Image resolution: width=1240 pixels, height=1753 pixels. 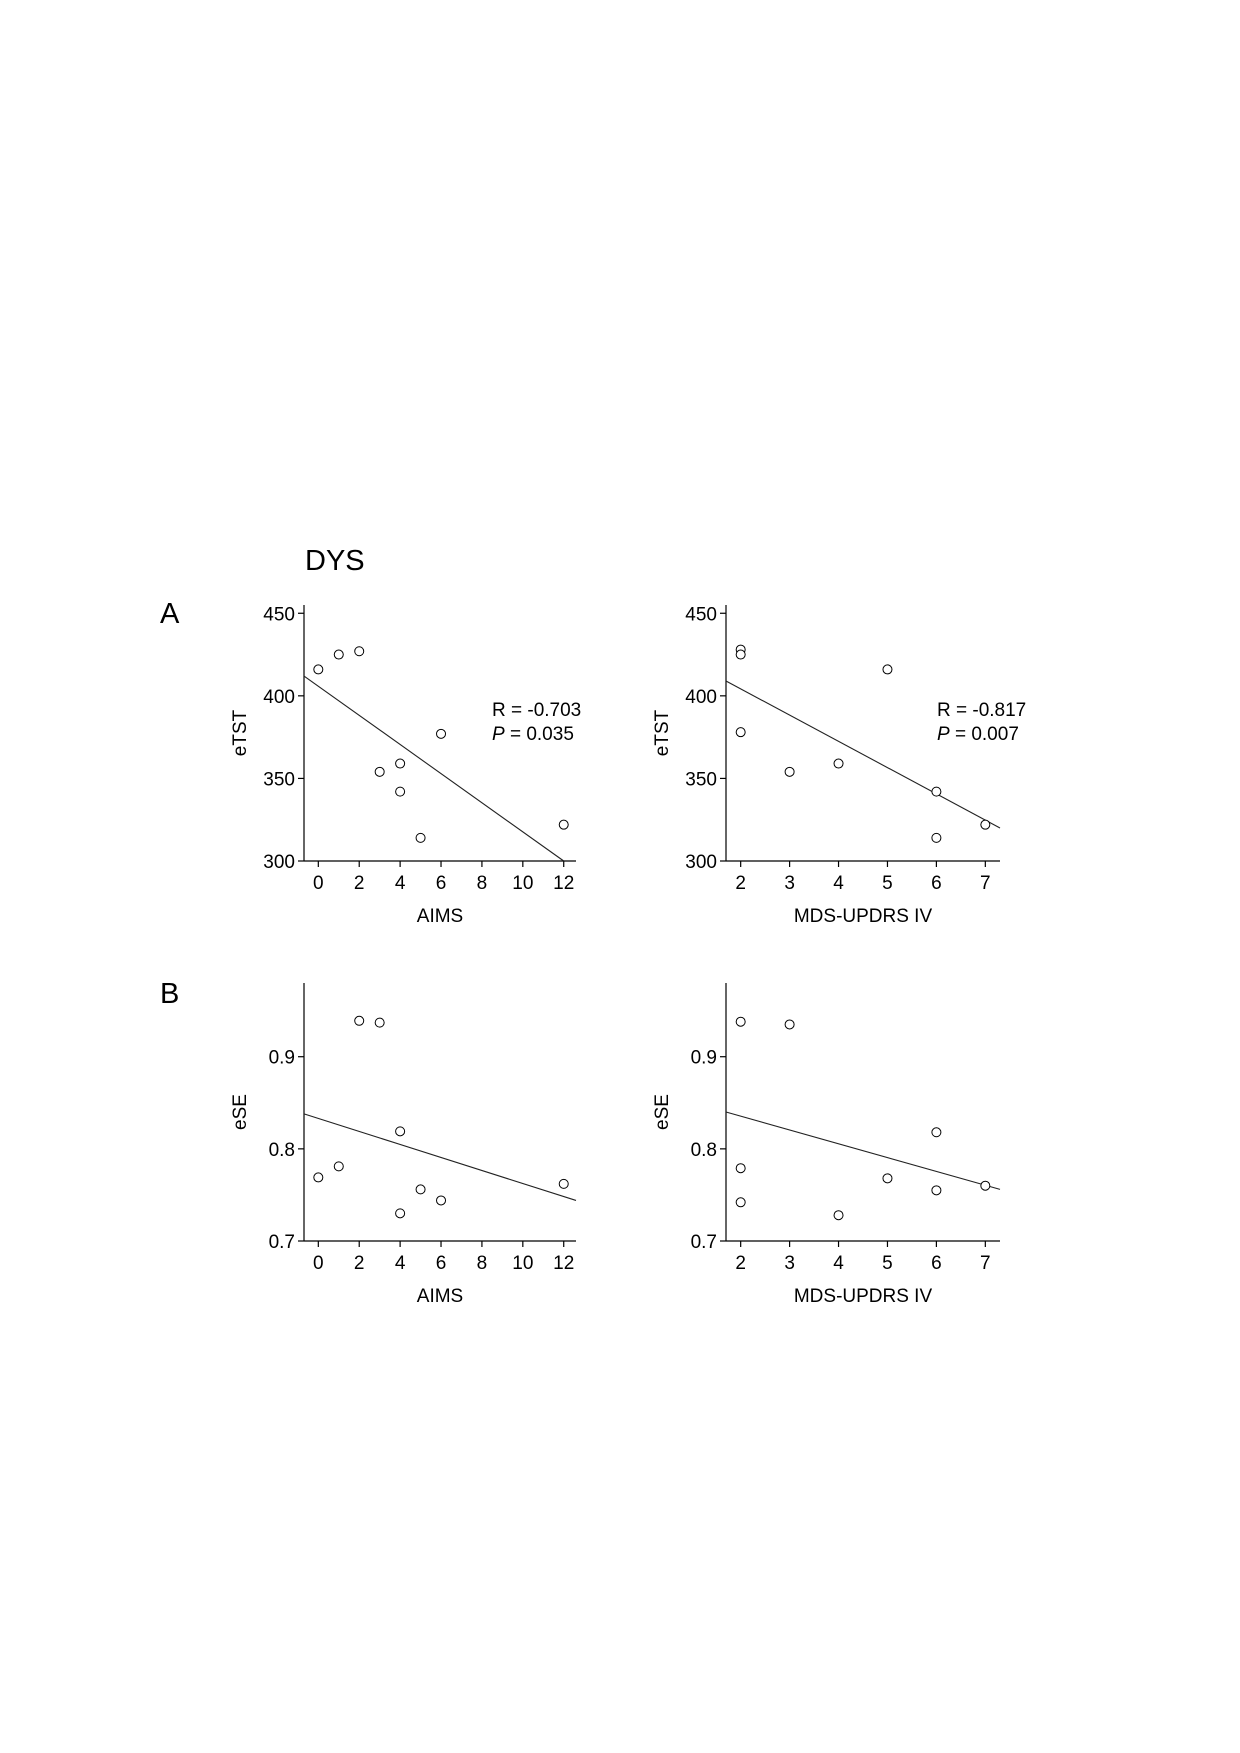 I want to click on stat-p-value: P = 0.035, so click(x=533, y=734).